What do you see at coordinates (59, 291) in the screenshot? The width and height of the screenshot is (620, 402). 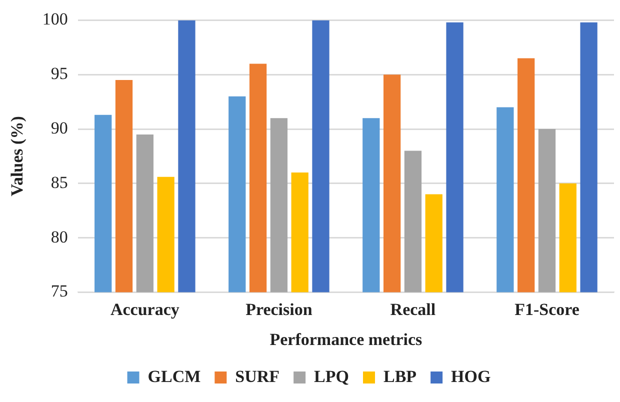 I see `y-tick-label: 75` at bounding box center [59, 291].